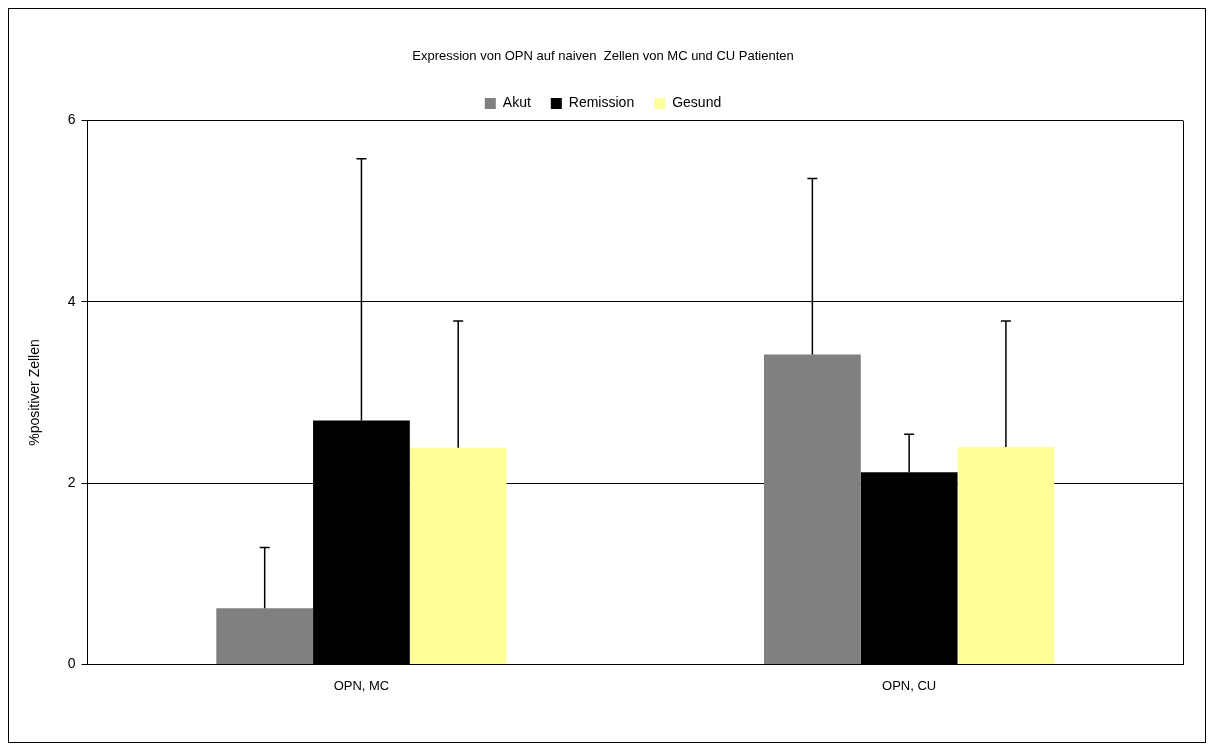 The width and height of the screenshot is (1216, 753). Describe the element at coordinates (71, 481) in the screenshot. I see `y-tick-label: 2` at that location.